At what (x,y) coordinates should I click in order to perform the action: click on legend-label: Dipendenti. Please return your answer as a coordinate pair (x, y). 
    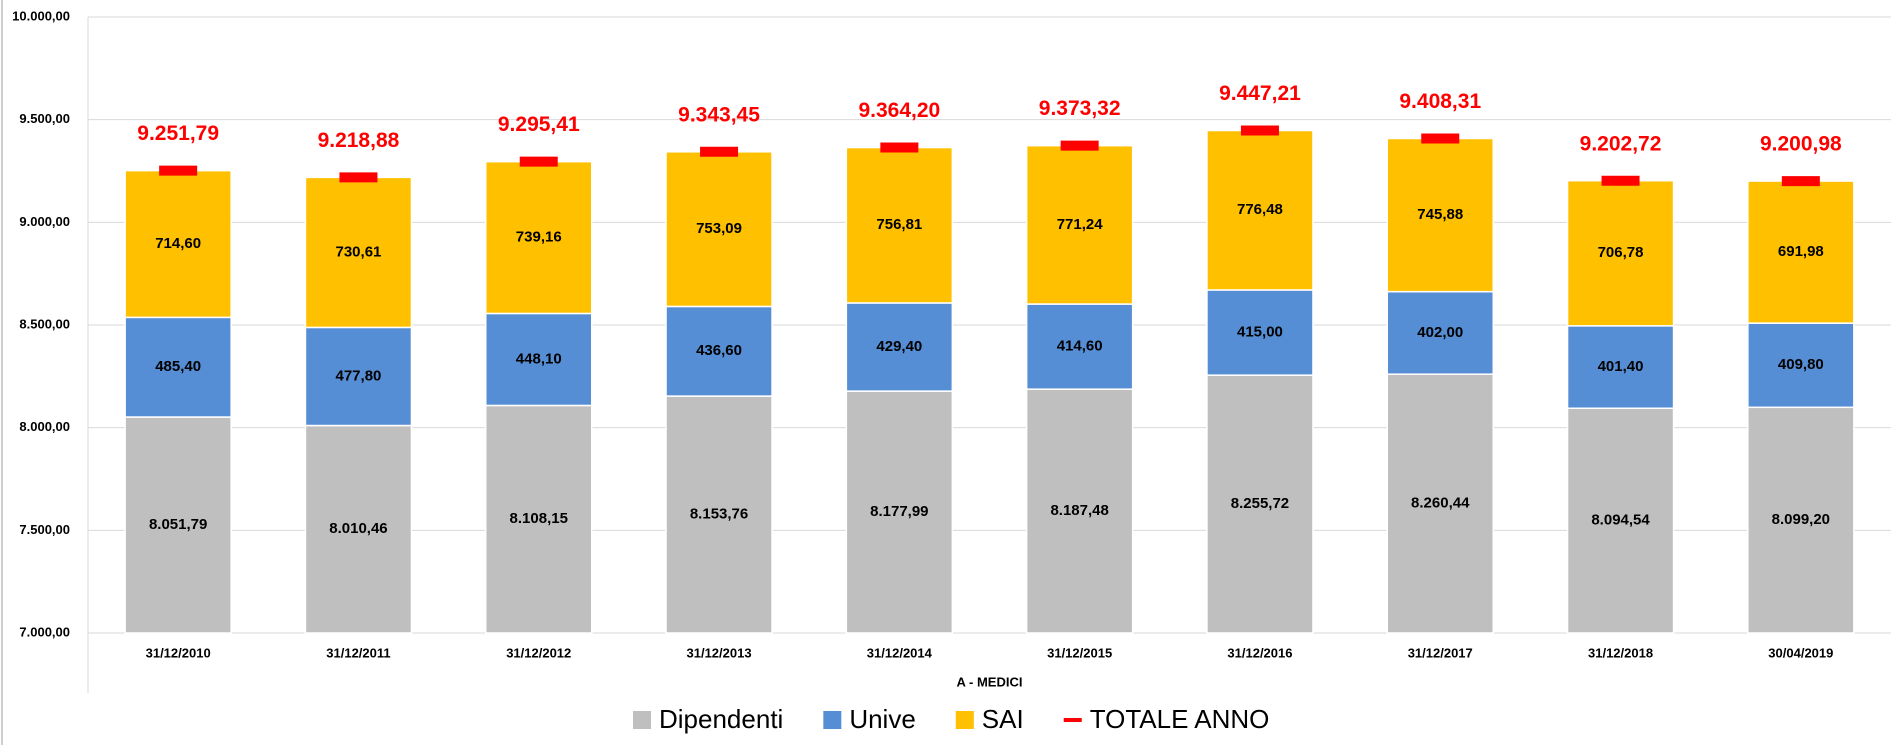
    Looking at the image, I should click on (721, 719).